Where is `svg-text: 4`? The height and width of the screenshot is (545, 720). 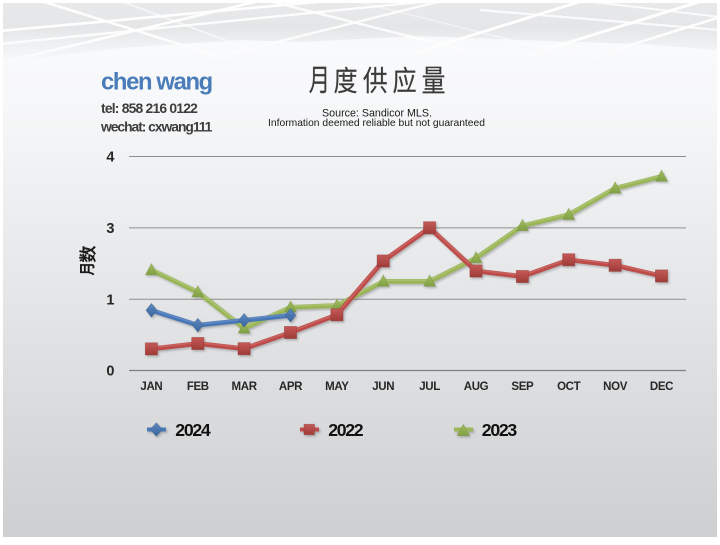
svg-text: 4 is located at coordinates (110, 158).